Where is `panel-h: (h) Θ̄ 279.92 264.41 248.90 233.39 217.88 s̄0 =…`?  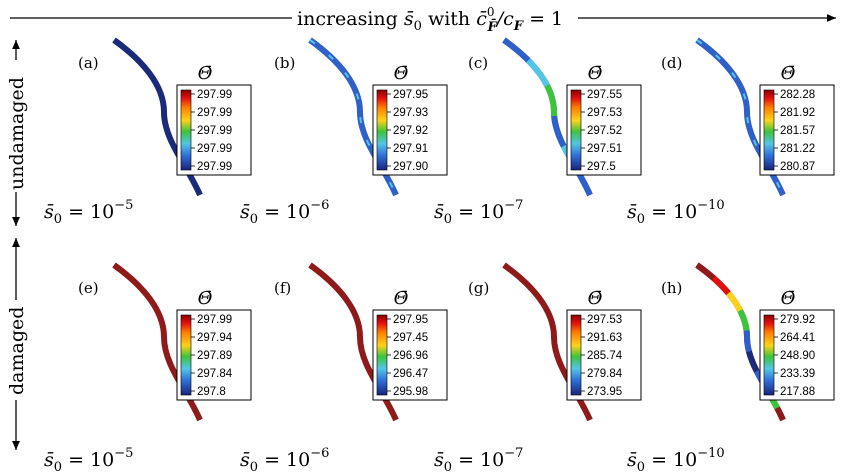
panel-h: (h) Θ̄ 279.92 264.41 248.90 233.39 217.88 s̄0 =… is located at coordinates (731, 367).